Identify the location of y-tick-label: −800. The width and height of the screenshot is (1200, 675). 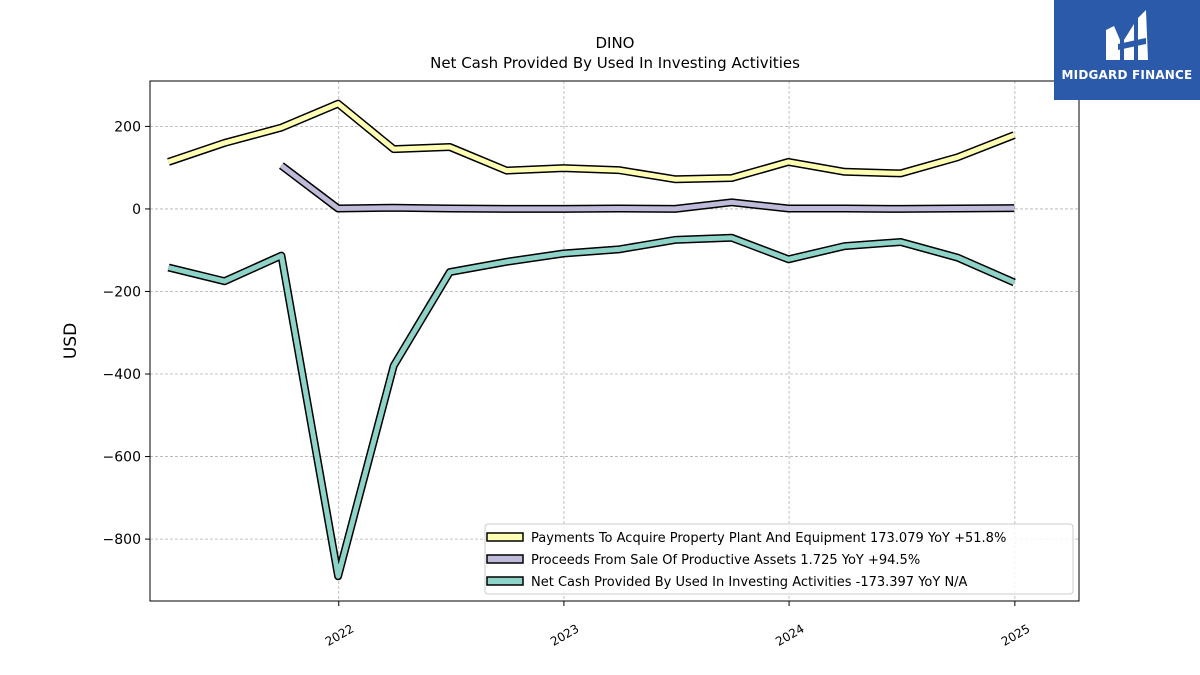
(122, 540).